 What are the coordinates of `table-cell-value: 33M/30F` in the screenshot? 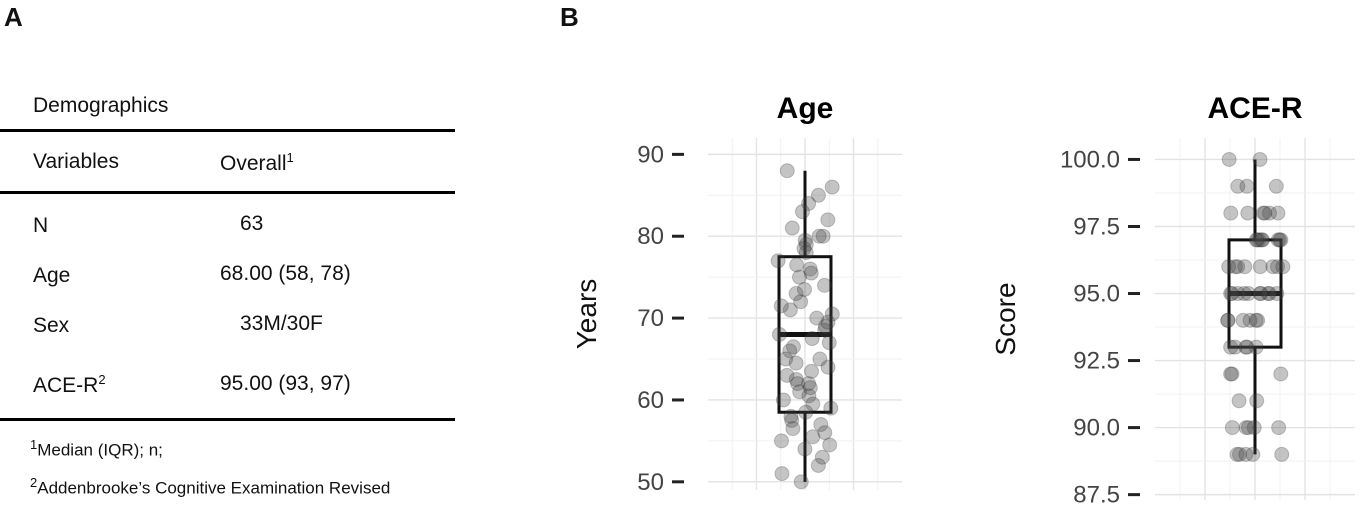 It's located at (281, 323).